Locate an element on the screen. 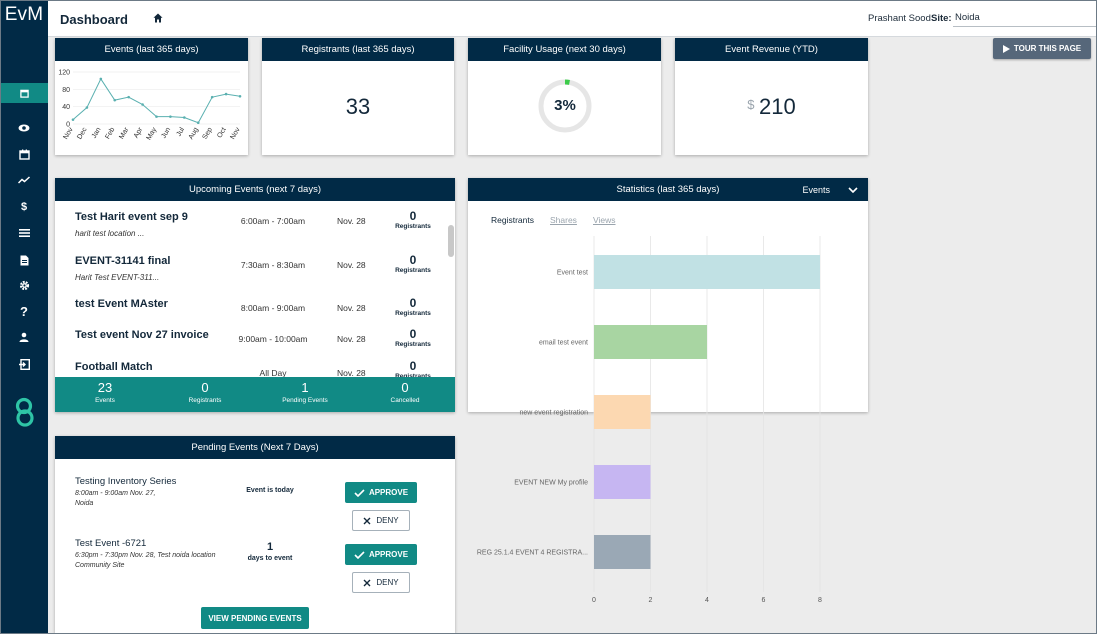 This screenshot has width=1097, height=634. sidebar-item-profile is located at coordinates (24, 337).